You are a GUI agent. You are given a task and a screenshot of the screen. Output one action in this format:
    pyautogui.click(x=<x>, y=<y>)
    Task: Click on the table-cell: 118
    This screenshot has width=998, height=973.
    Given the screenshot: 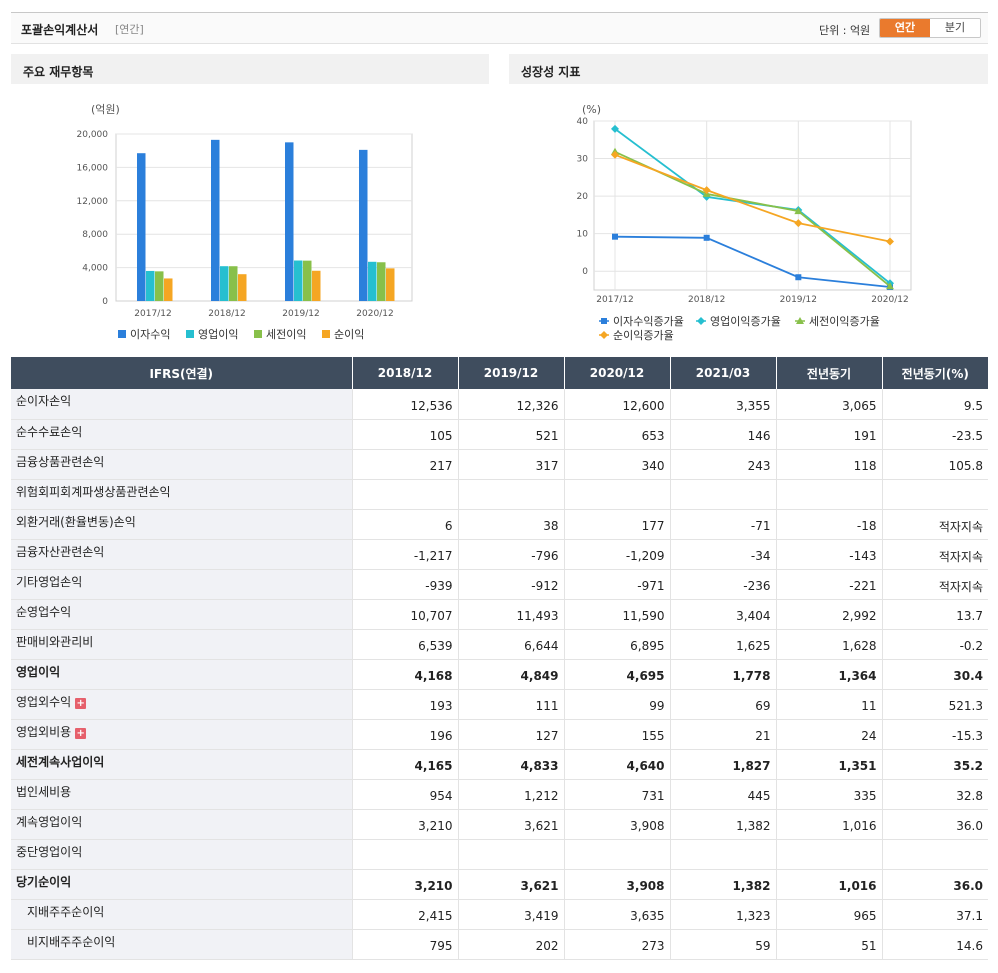 What is the action you would take?
    pyautogui.click(x=829, y=464)
    